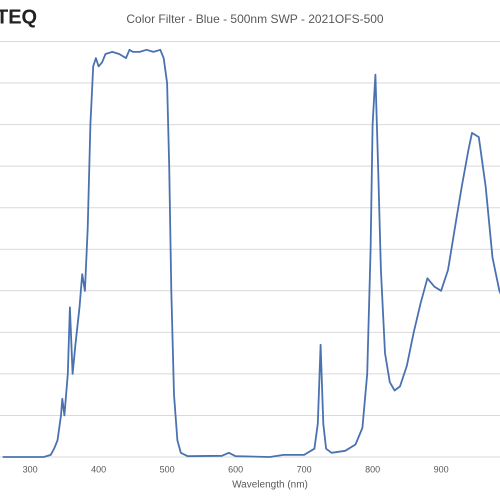 The image size is (500, 500). Describe the element at coordinates (270, 485) in the screenshot. I see `x-axis-label: Wavelength (nm)` at that location.